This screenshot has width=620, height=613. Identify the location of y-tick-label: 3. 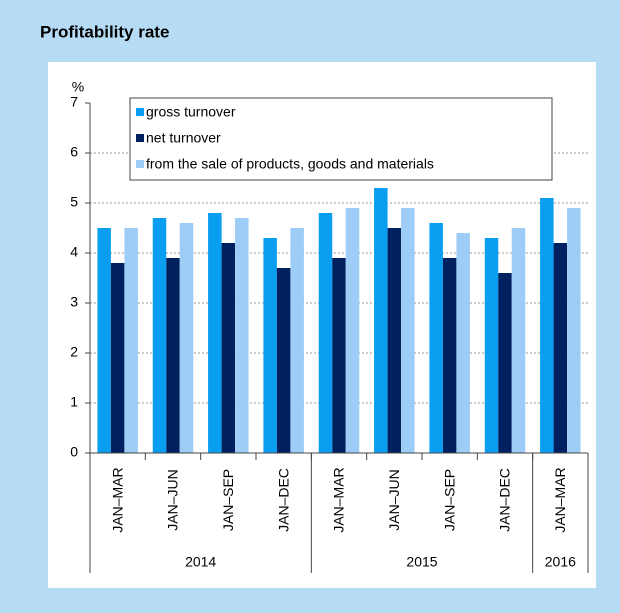
(74, 302).